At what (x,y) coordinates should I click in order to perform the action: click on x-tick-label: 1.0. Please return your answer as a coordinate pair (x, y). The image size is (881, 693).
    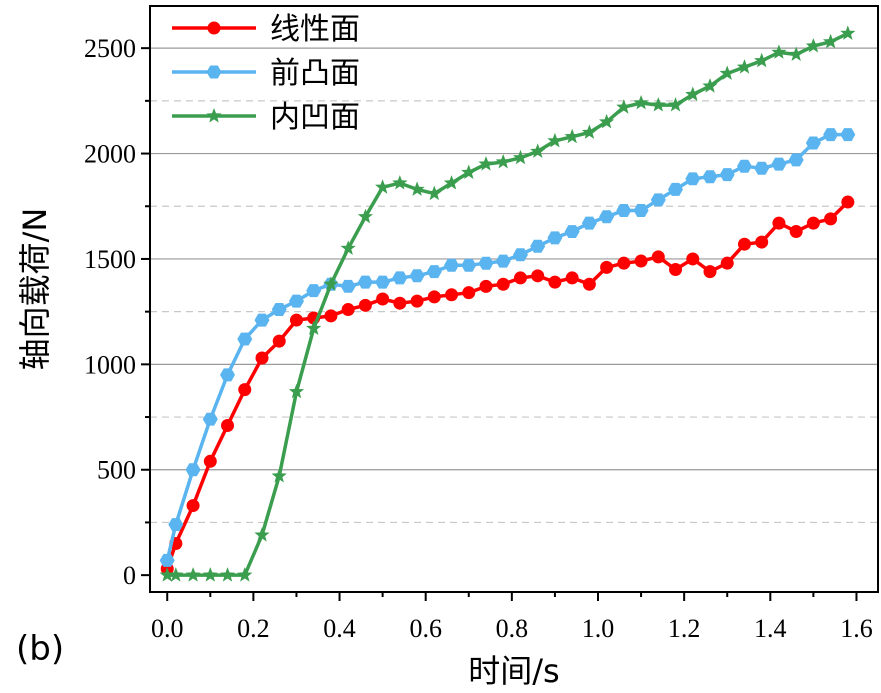
    Looking at the image, I should click on (598, 628).